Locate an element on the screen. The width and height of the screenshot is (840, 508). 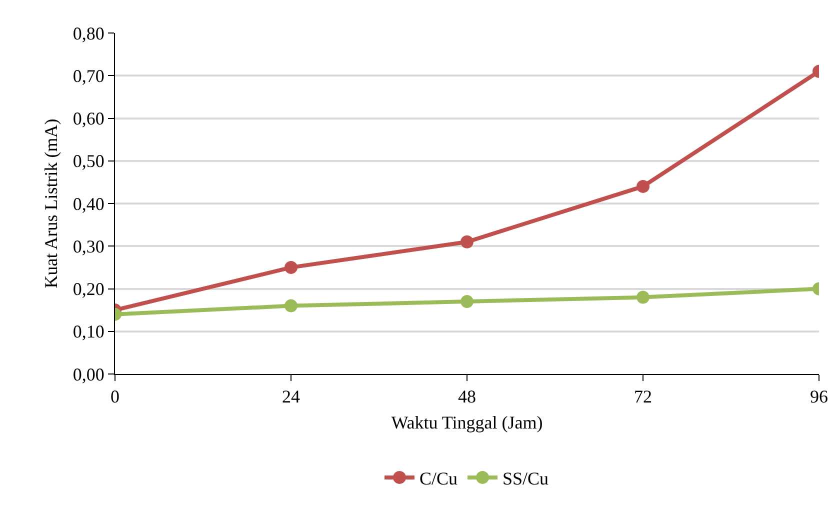
legend-label: C/Cu is located at coordinates (439, 478).